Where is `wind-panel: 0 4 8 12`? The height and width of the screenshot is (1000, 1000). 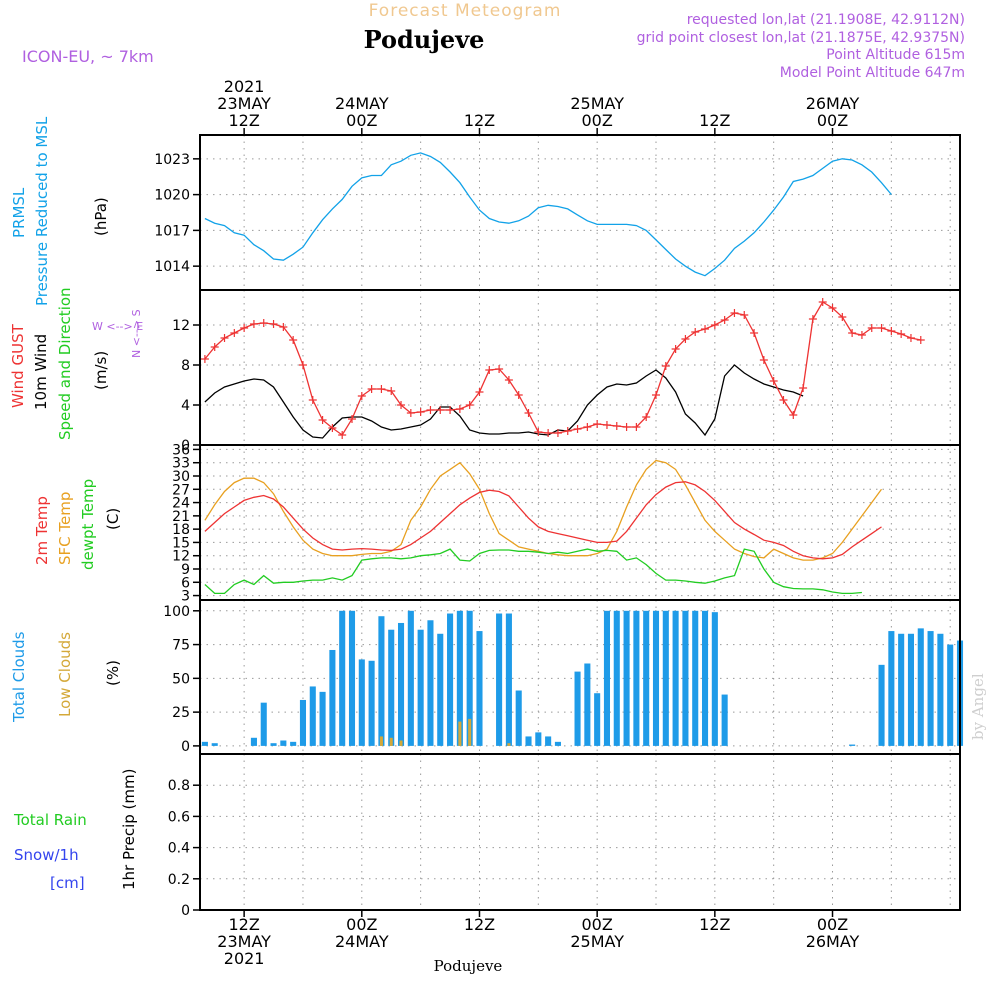 wind-panel: 0 4 8 12 is located at coordinates (548, 376).